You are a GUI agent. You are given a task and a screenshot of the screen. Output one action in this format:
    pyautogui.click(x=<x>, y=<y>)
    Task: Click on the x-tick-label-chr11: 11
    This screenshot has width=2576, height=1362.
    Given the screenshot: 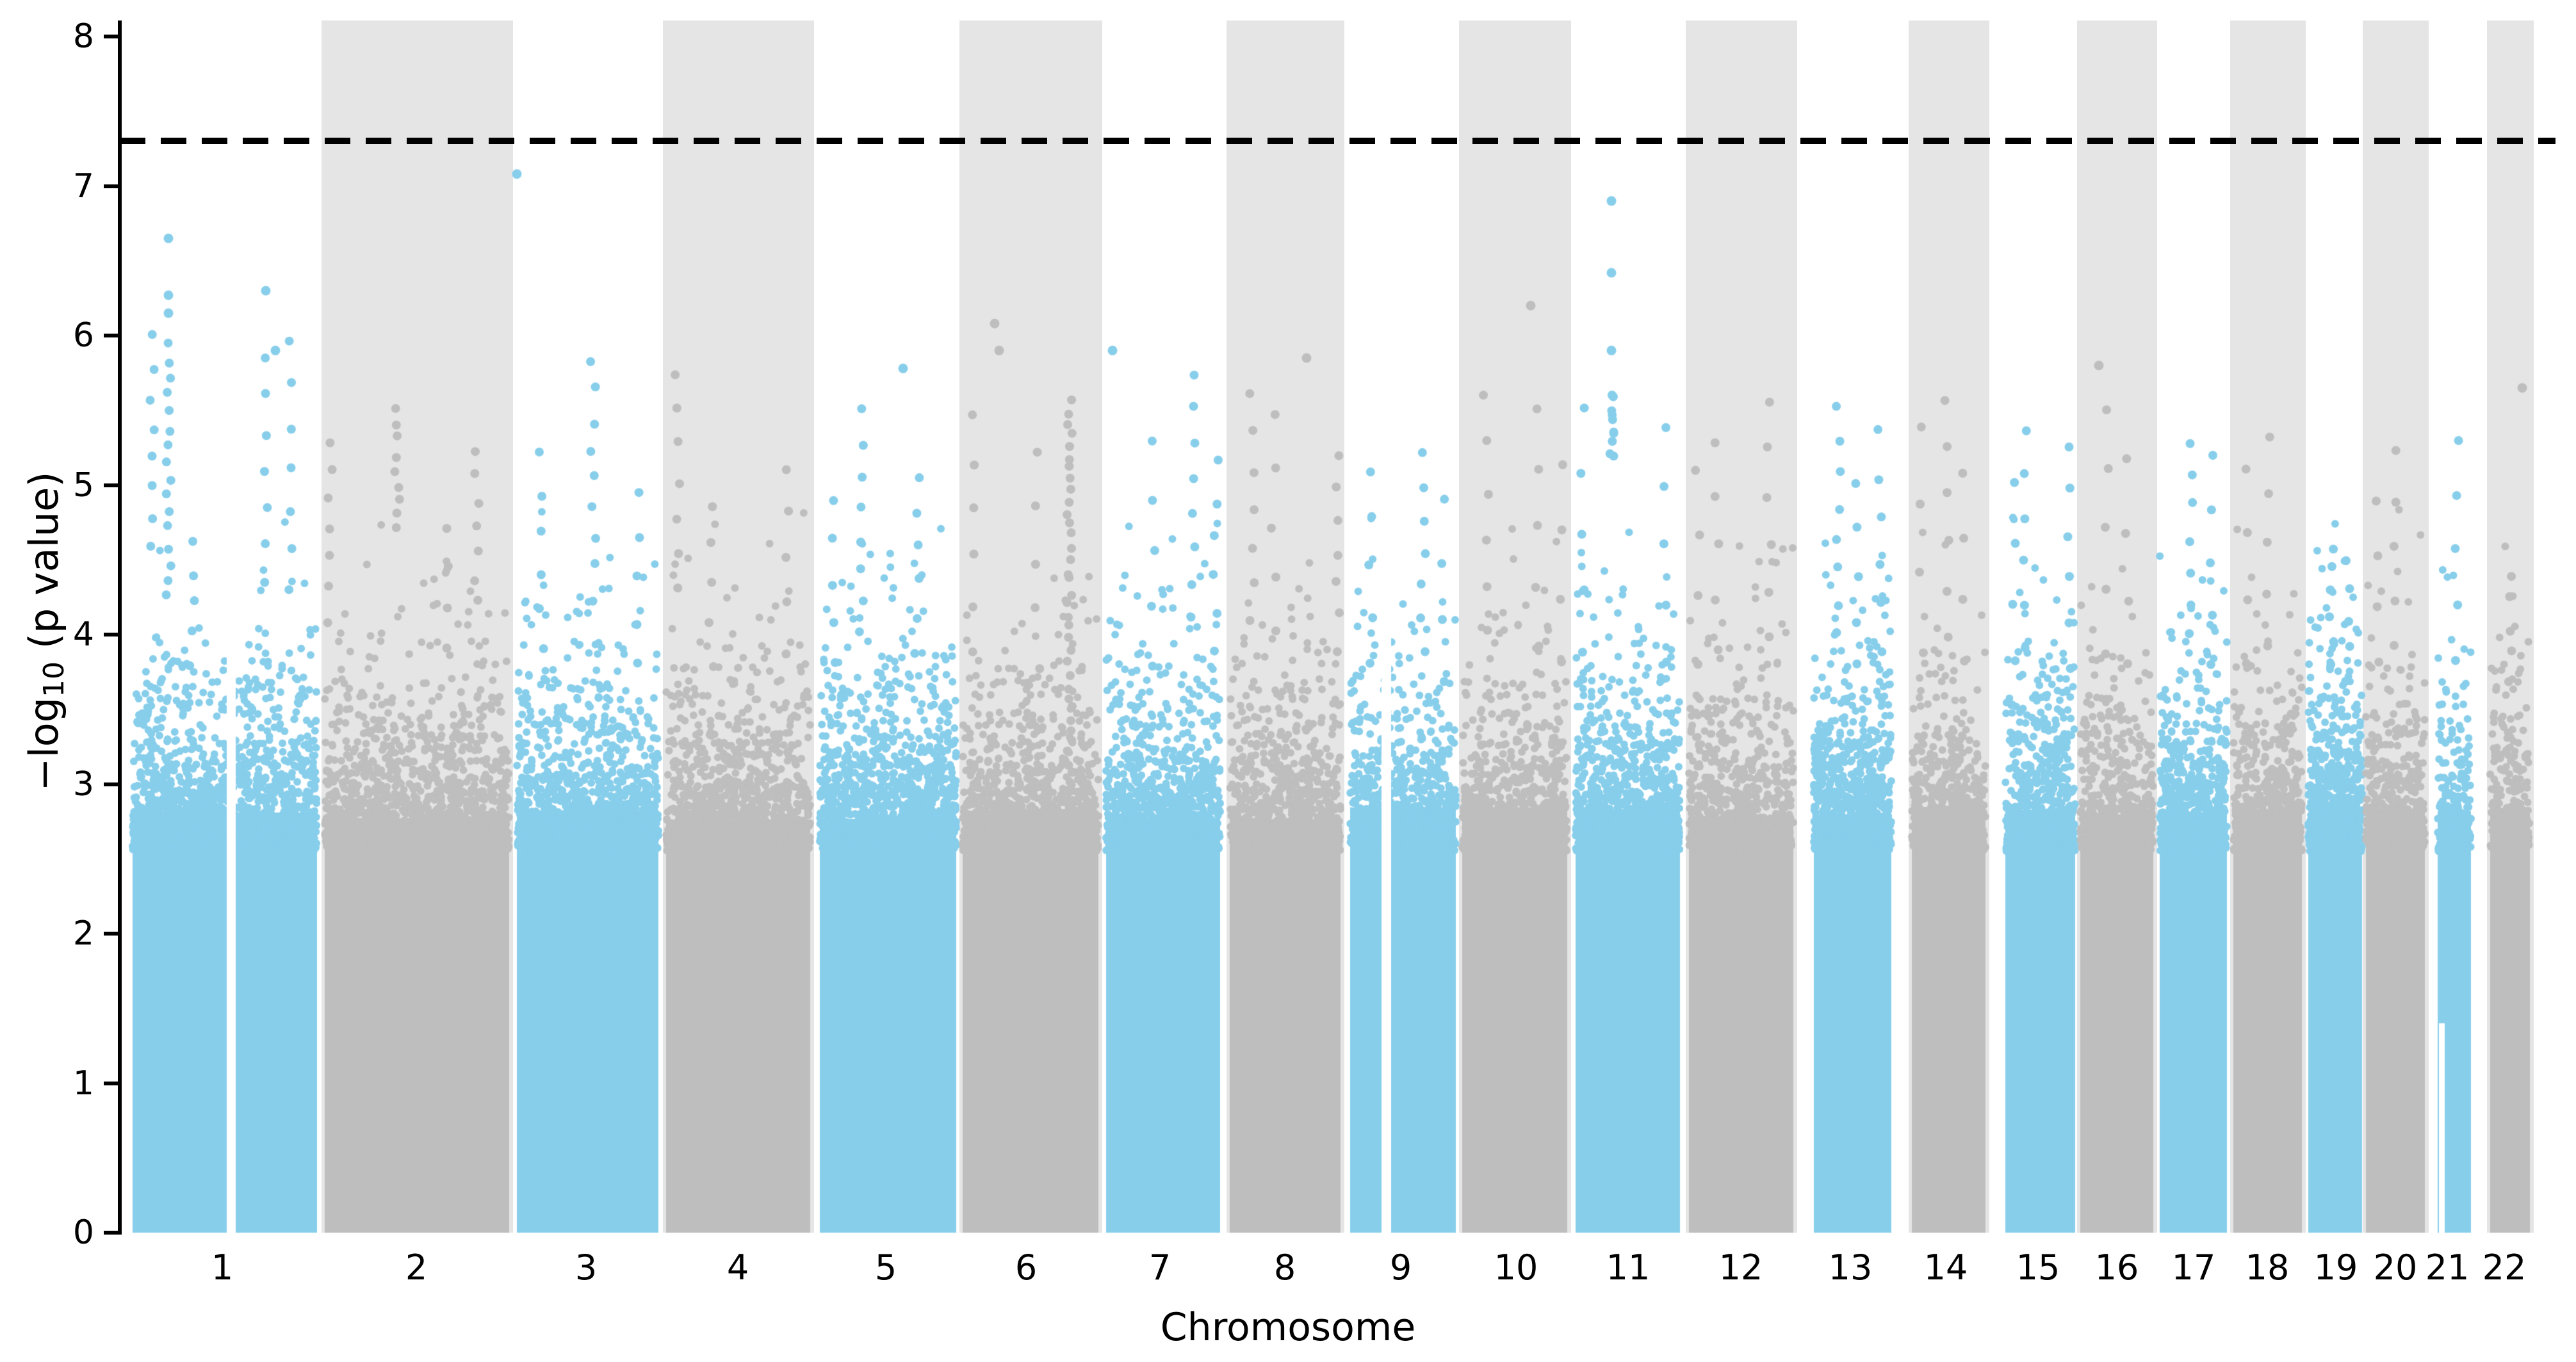 What is the action you would take?
    pyautogui.click(x=1628, y=1267)
    